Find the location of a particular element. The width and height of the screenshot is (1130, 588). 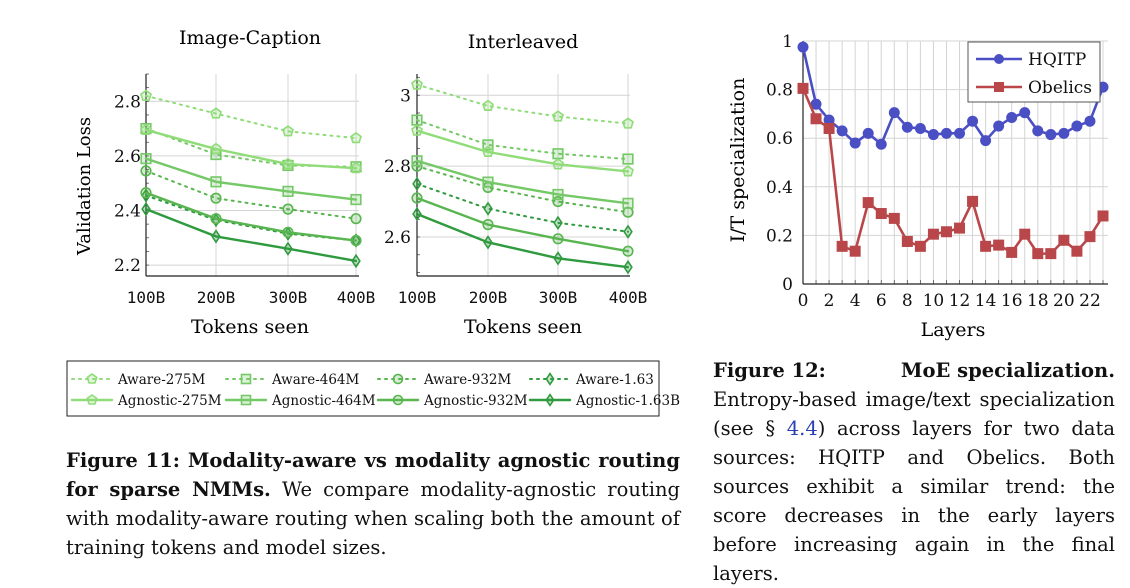

ic-x-tick-label: 200B is located at coordinates (216, 297).